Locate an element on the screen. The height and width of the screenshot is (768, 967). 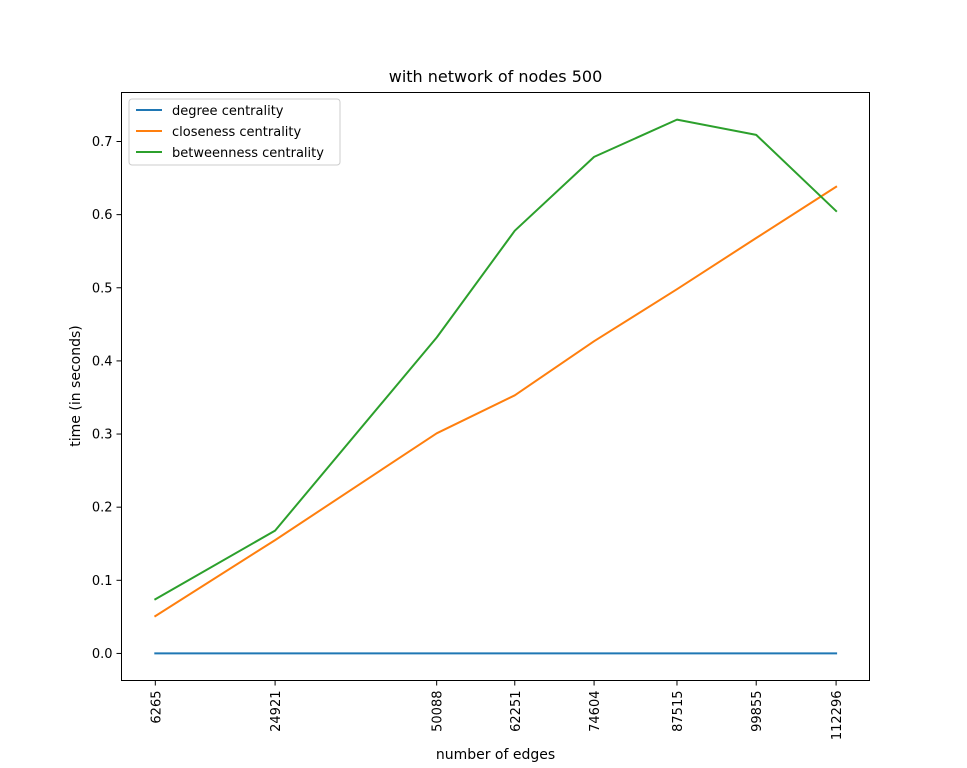
x-axis-label: number of edges is located at coordinates (495, 755).